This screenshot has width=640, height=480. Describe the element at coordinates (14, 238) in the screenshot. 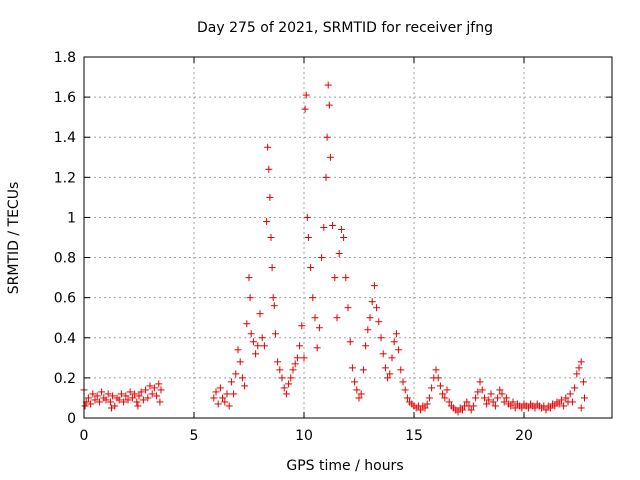

I see `y-axis-label: SRMTID / TECUs` at that location.